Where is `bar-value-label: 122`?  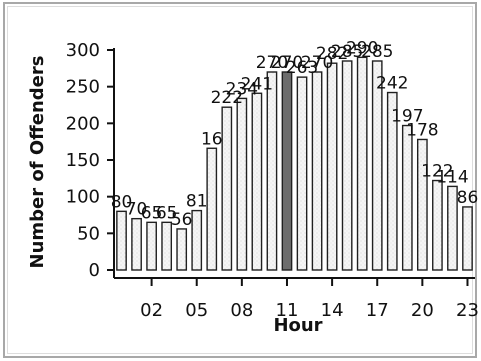
bar-value-label: 122 is located at coordinates (437, 172).